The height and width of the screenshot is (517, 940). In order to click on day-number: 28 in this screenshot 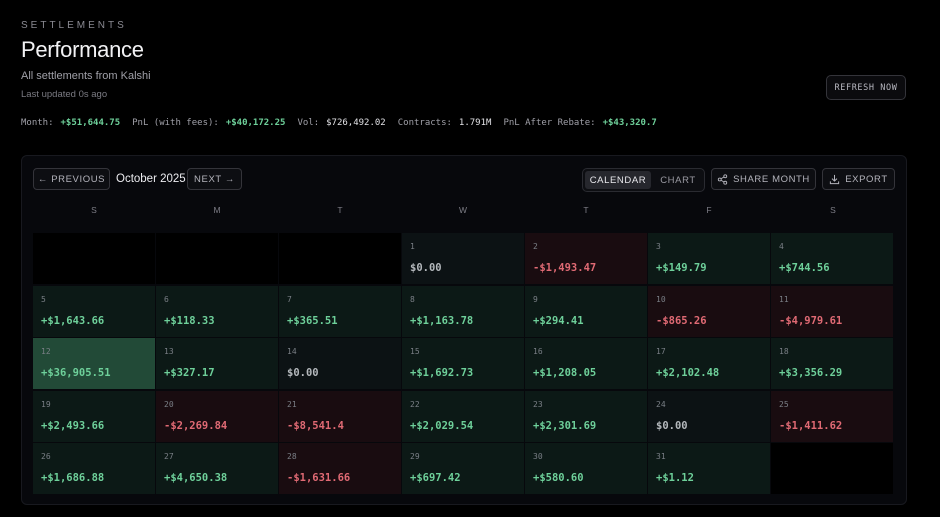, I will do `click(292, 456)`.